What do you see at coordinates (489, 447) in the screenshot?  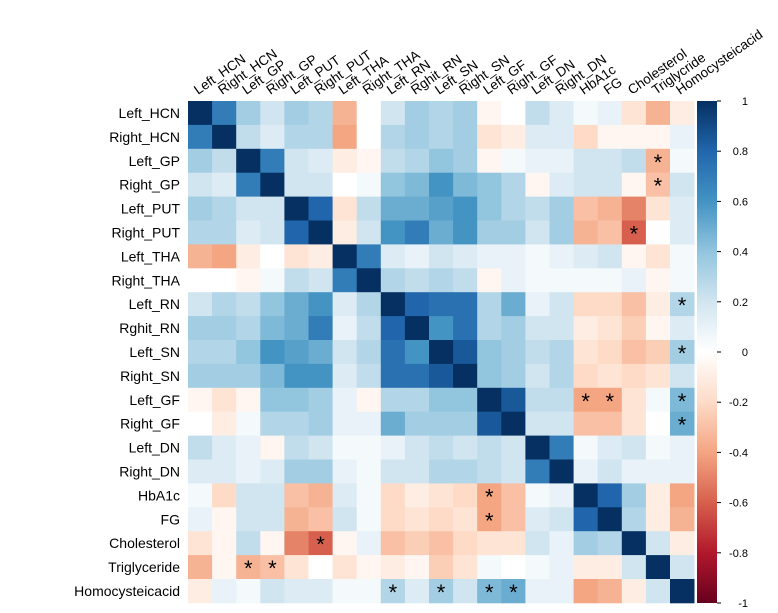 I see `cell-Left_DN-Left_GF` at bounding box center [489, 447].